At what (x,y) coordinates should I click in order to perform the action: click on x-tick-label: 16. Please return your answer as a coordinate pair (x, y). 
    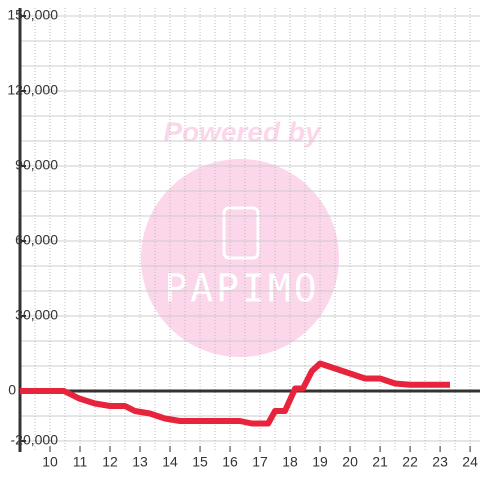
    Looking at the image, I should click on (230, 462).